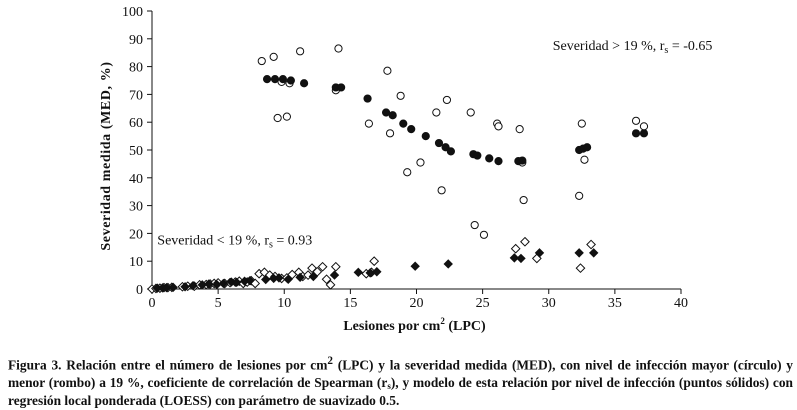 The image size is (797, 410). I want to click on x-axis-label-suffix: (LPC), so click(465, 326).